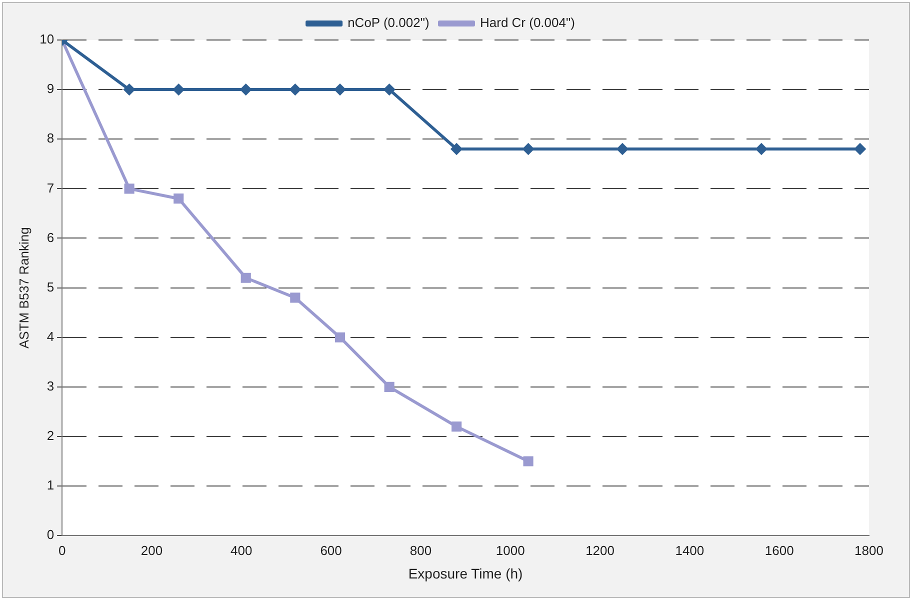 This screenshot has height=600, width=912. What do you see at coordinates (151, 550) in the screenshot?
I see `x-tick-label: 200` at bounding box center [151, 550].